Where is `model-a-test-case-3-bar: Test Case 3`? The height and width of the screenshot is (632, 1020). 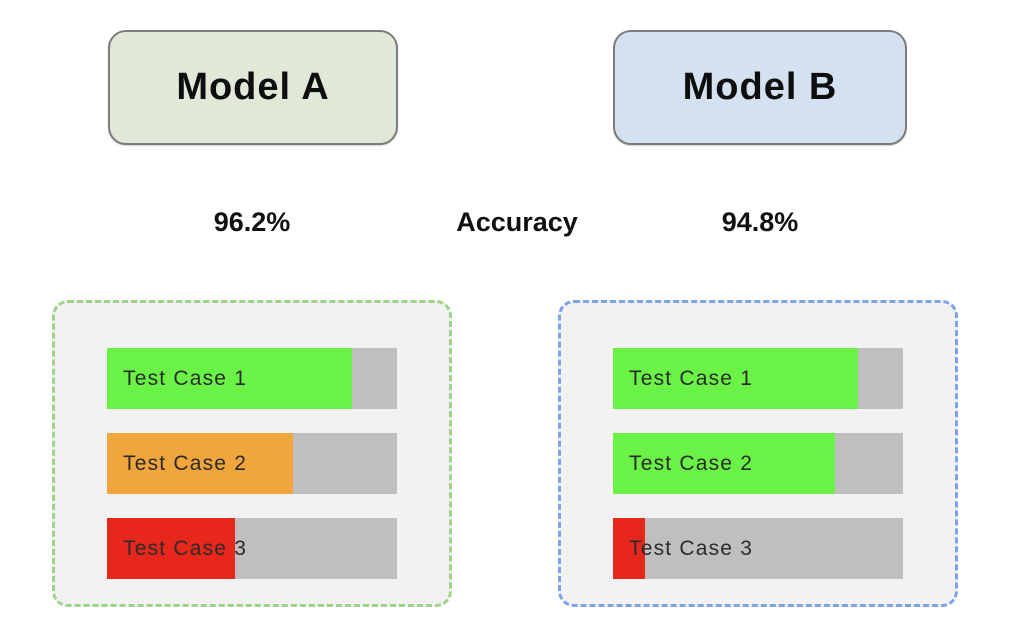 model-a-test-case-3-bar: Test Case 3 is located at coordinates (252, 548).